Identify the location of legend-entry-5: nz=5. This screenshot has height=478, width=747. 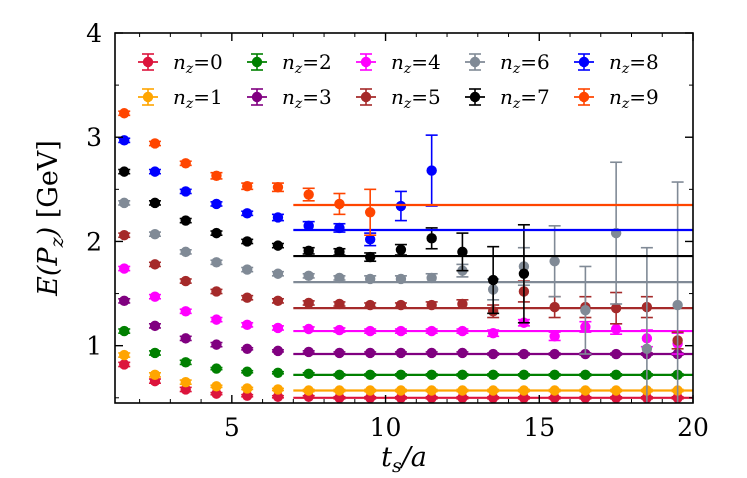
(398, 98).